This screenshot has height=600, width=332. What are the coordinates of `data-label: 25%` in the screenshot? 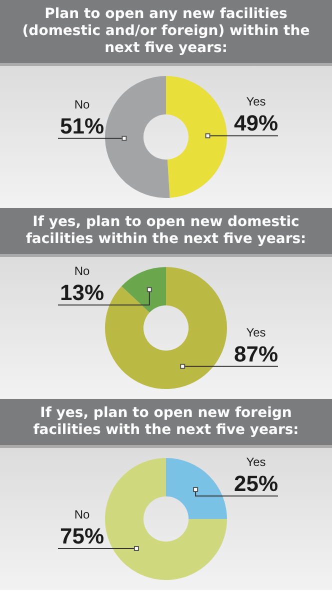 It's located at (256, 483).